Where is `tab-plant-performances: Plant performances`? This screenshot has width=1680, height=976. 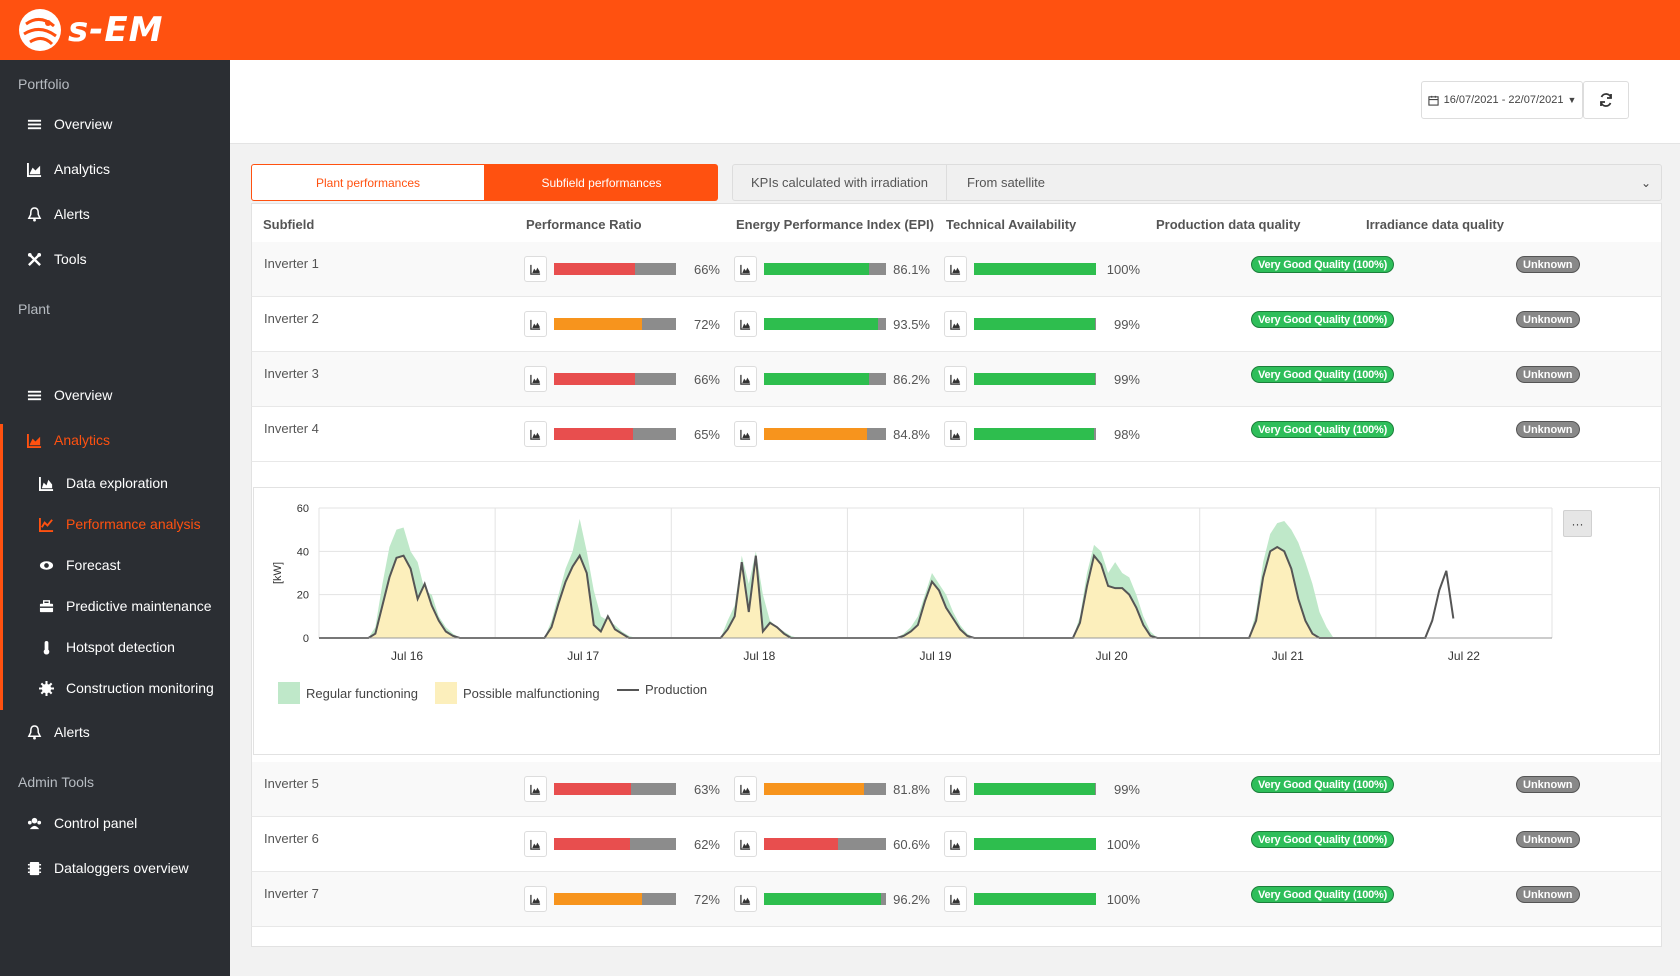
tab-plant-performances: Plant performances is located at coordinates (368, 182).